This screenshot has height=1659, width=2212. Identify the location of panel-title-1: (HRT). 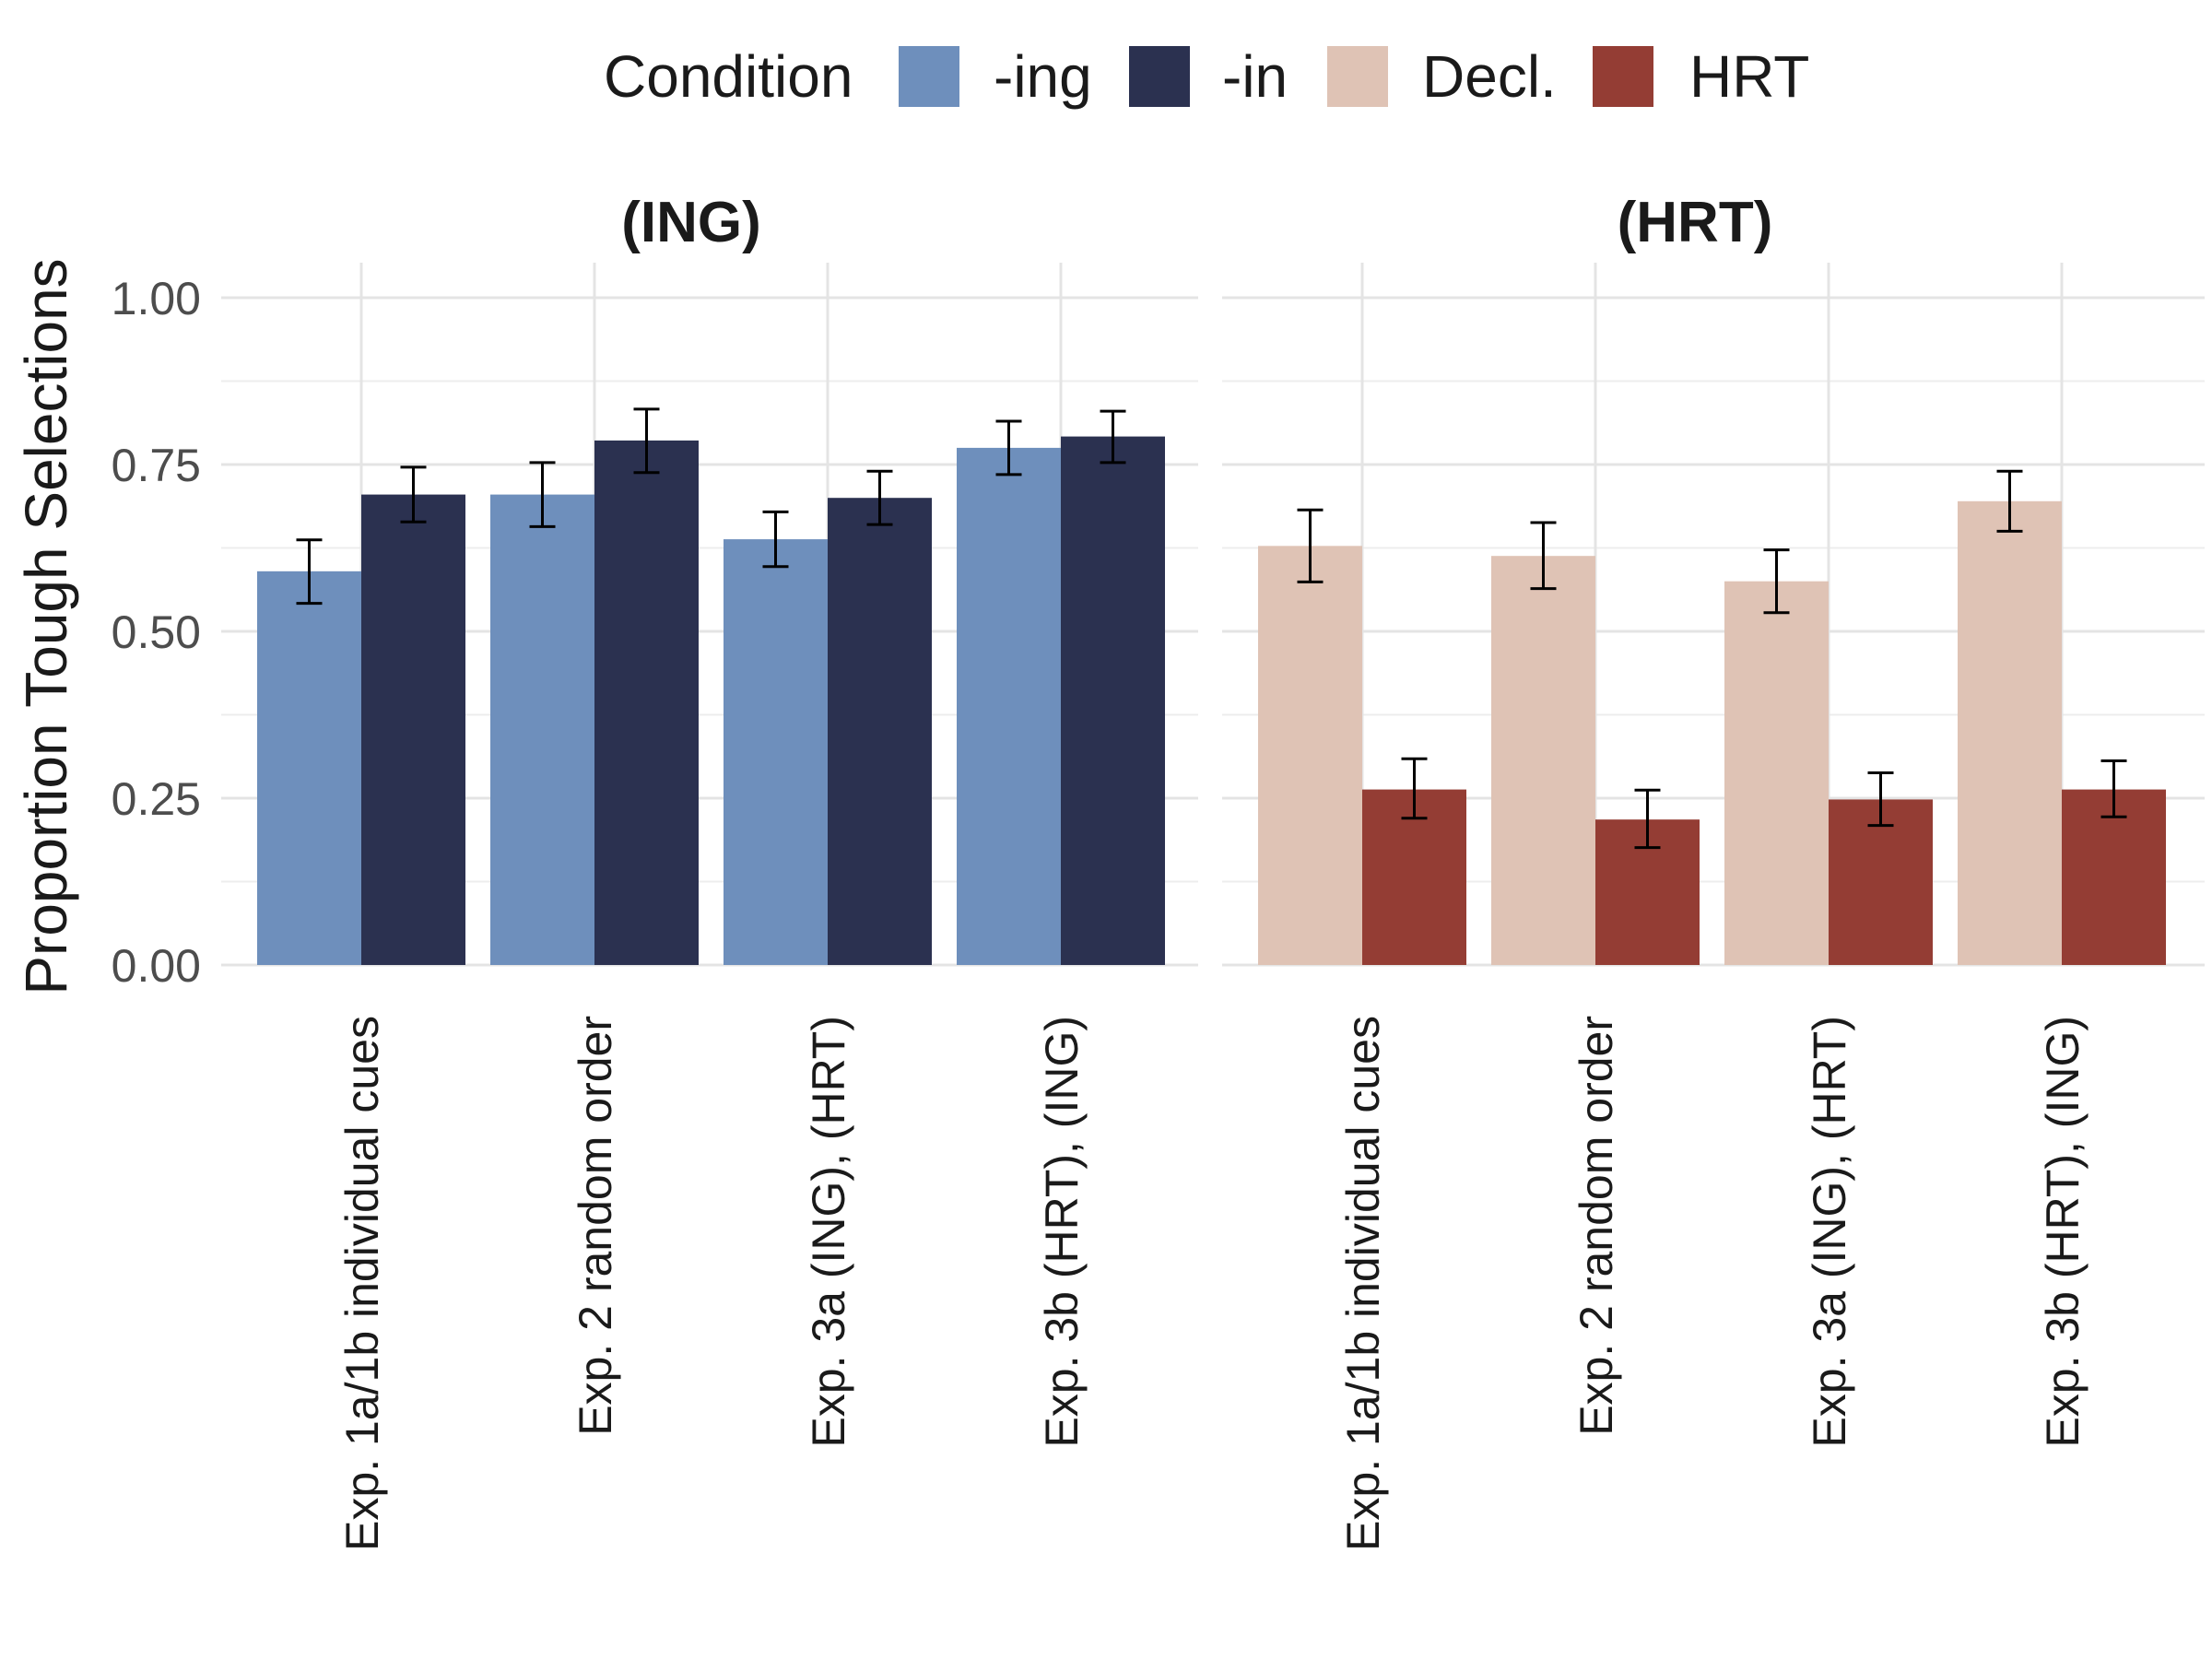
(1695, 222).